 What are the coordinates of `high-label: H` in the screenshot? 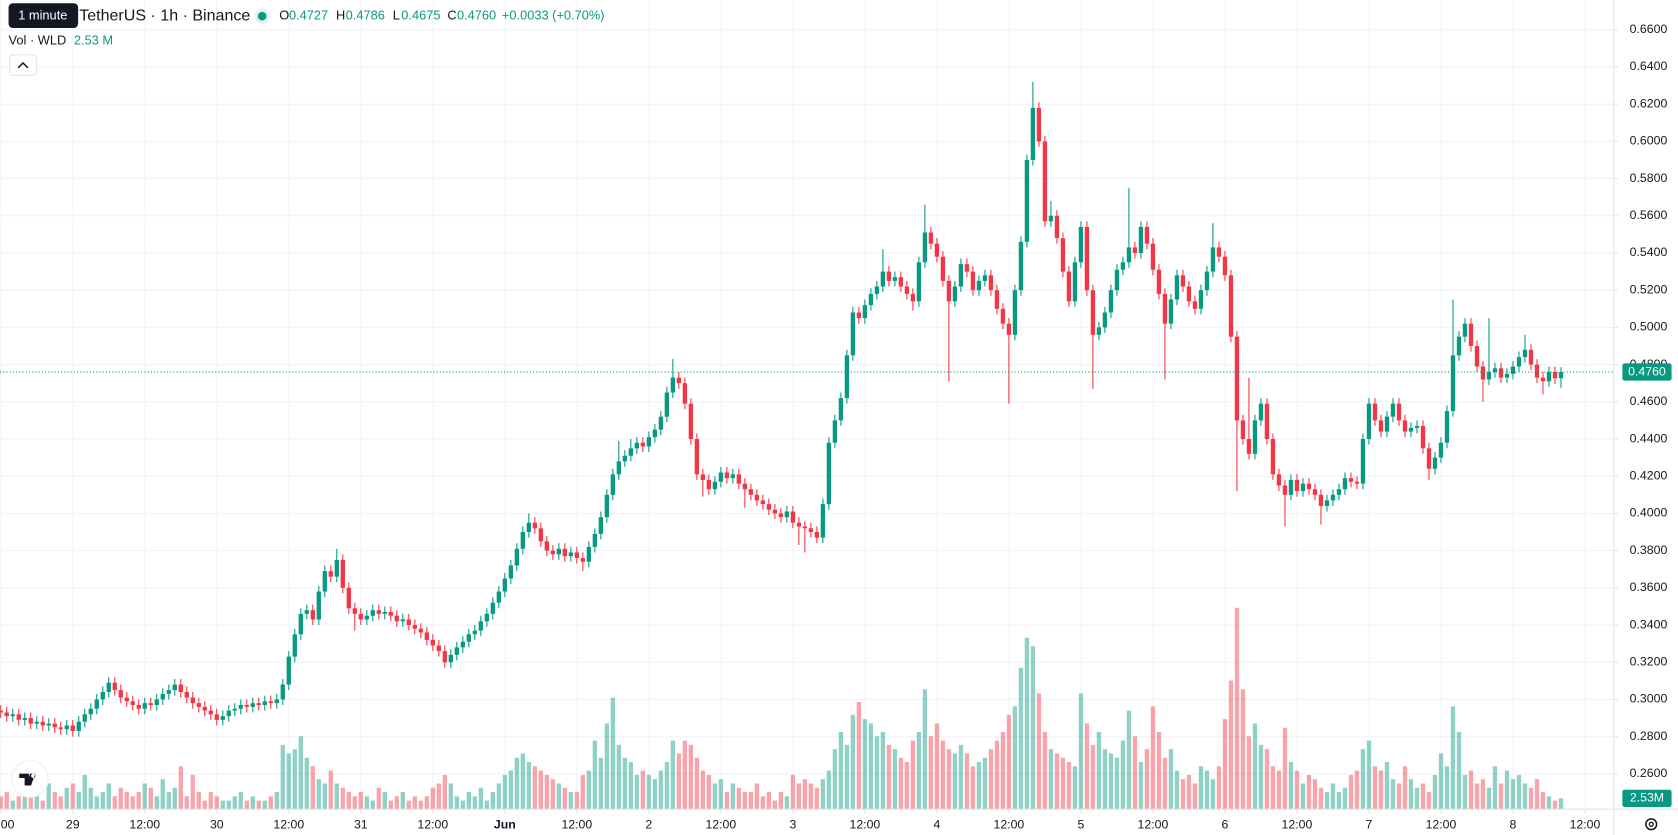 It's located at (340, 15).